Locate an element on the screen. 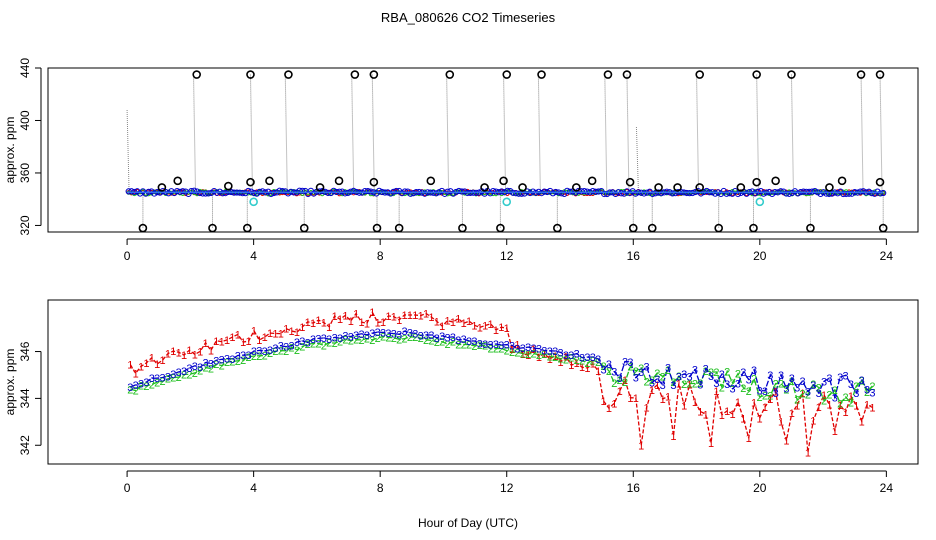  bottom-x-tick-label: 16 is located at coordinates (634, 488).